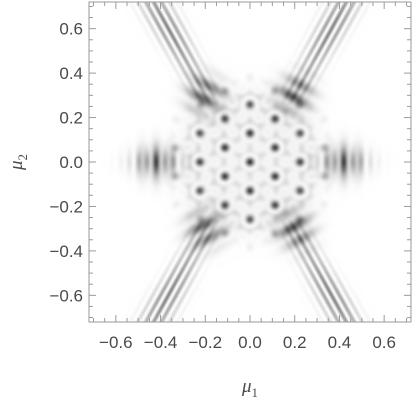 The width and height of the screenshot is (416, 402). I want to click on y-tick-label: 0.2, so click(71, 118).